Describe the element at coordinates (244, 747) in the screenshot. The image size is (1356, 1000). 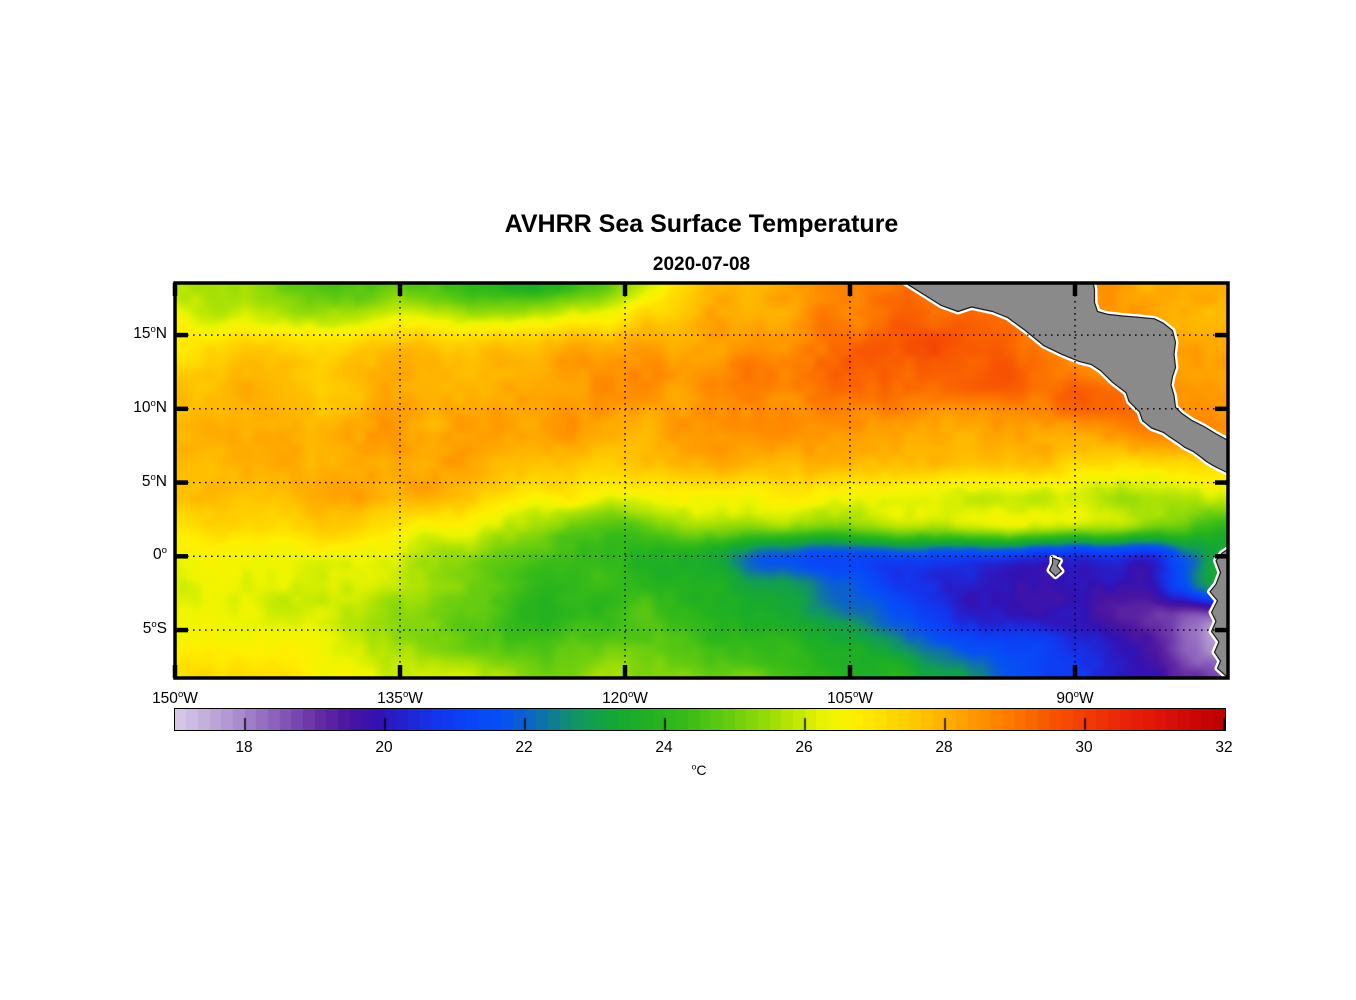
I see `colorbar-tick-label: 18` at that location.